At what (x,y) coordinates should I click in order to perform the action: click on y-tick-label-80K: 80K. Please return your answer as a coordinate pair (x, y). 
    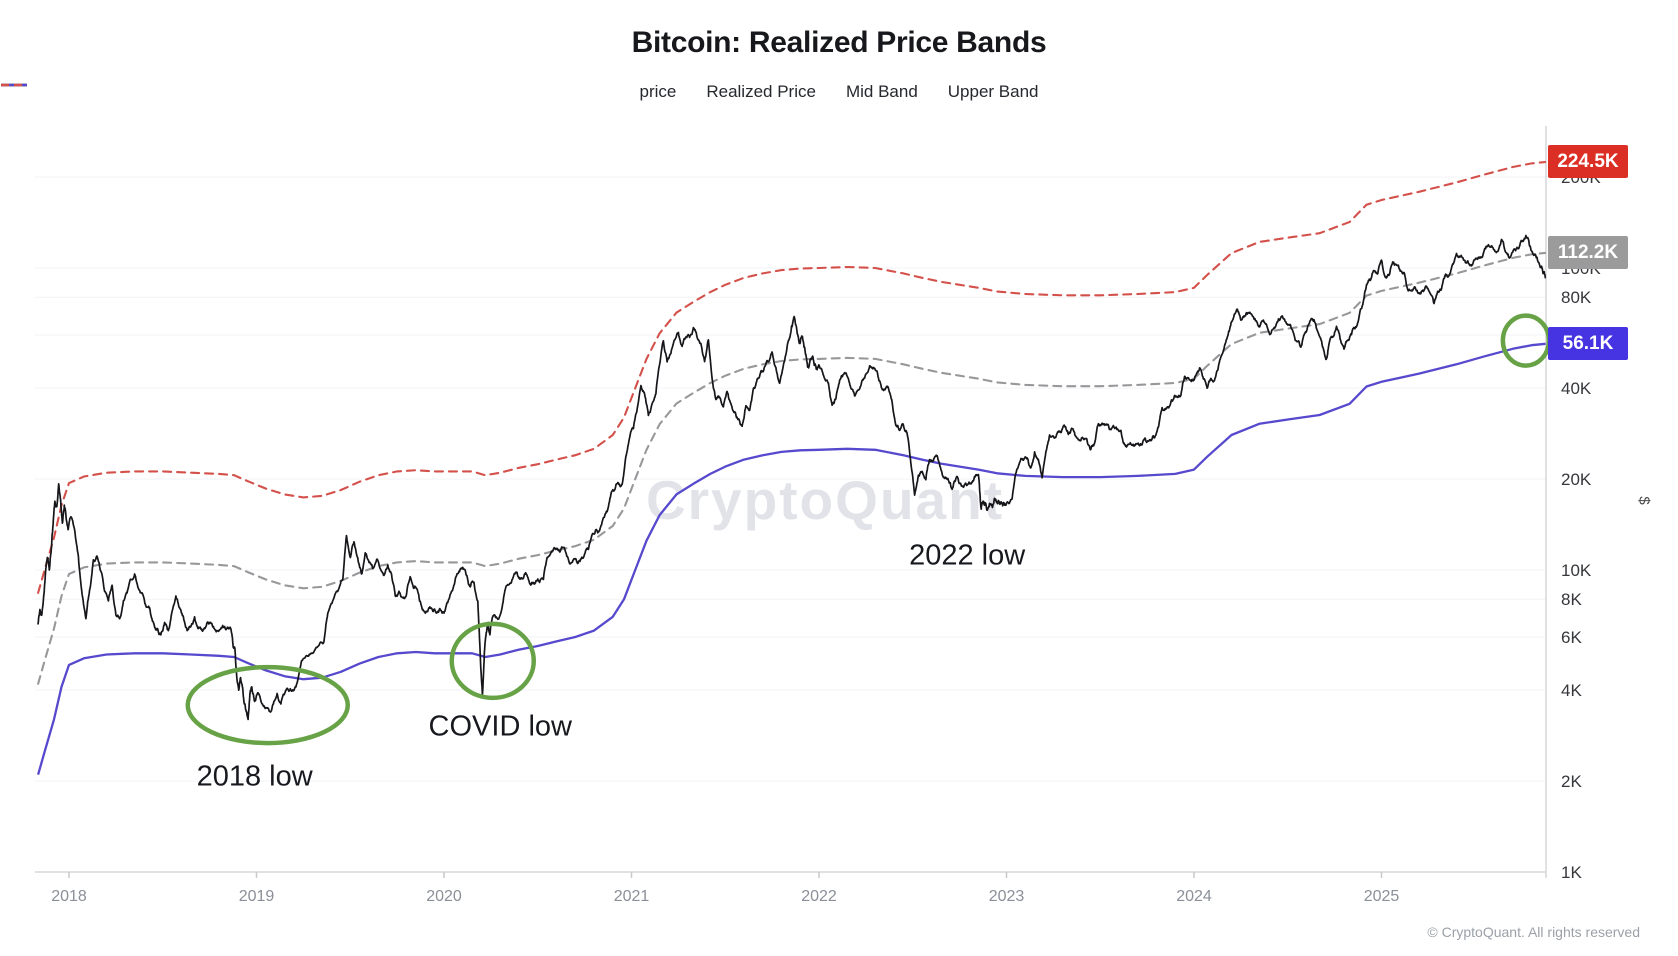
    Looking at the image, I should click on (1576, 298).